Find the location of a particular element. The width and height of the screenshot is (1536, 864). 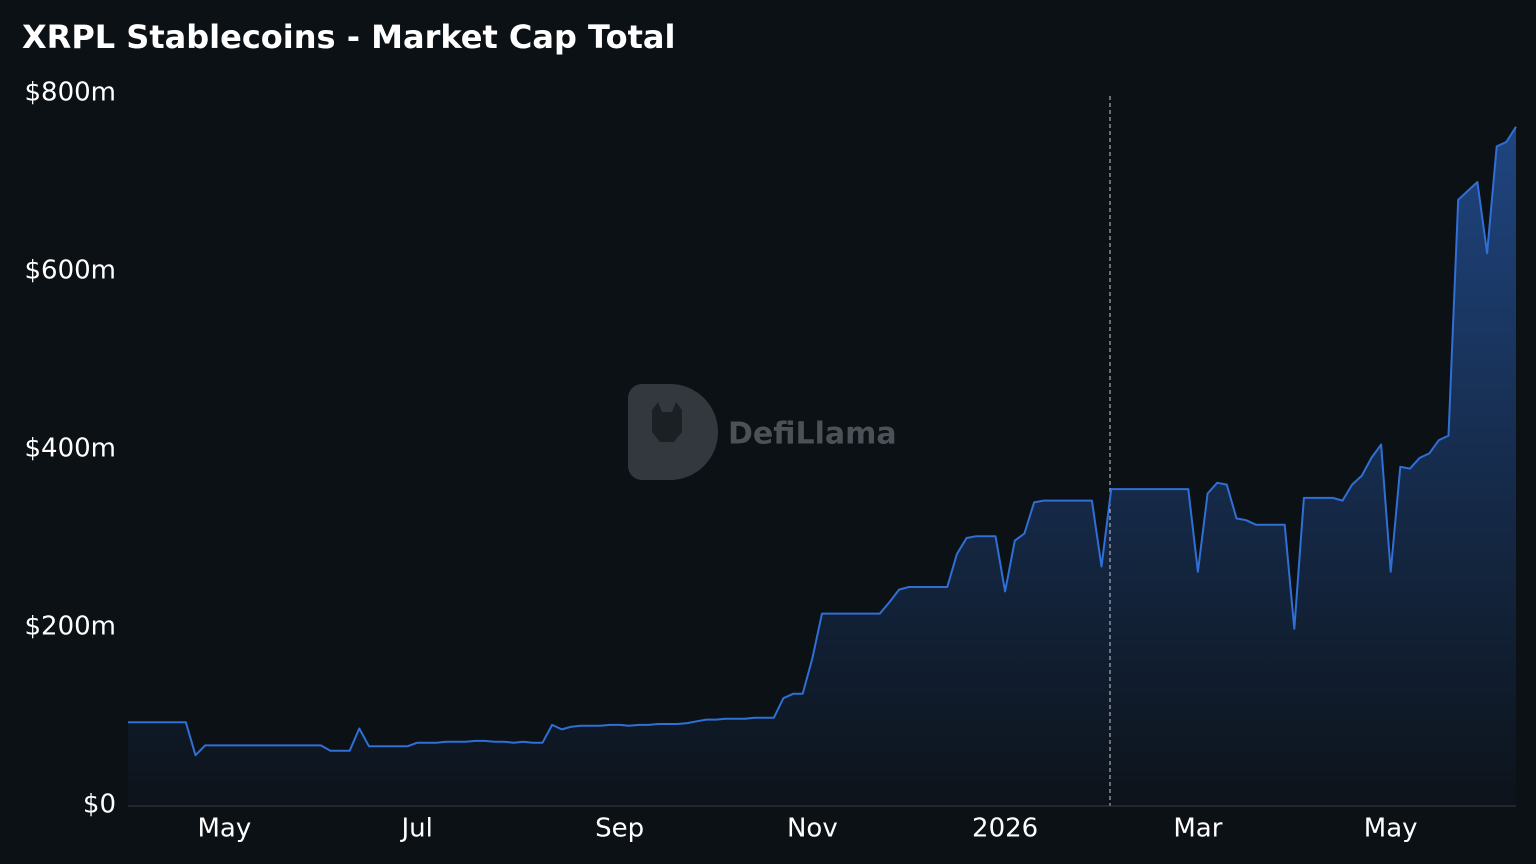

chart-title: XRPL Stablecoins - Market Cap Total is located at coordinates (348, 37).